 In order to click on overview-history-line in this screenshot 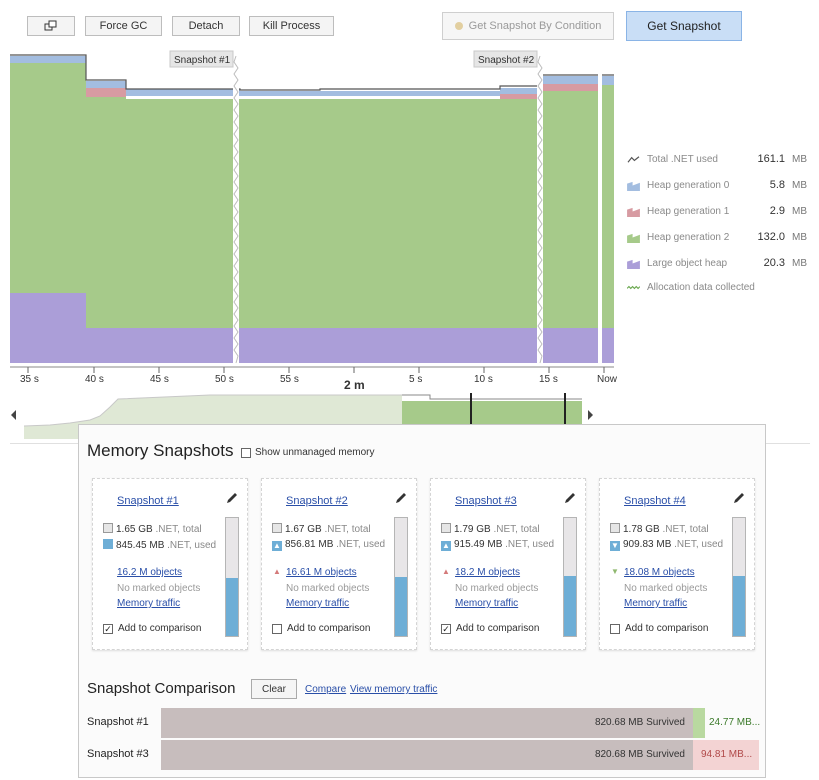, I will do `click(212, 410)`.